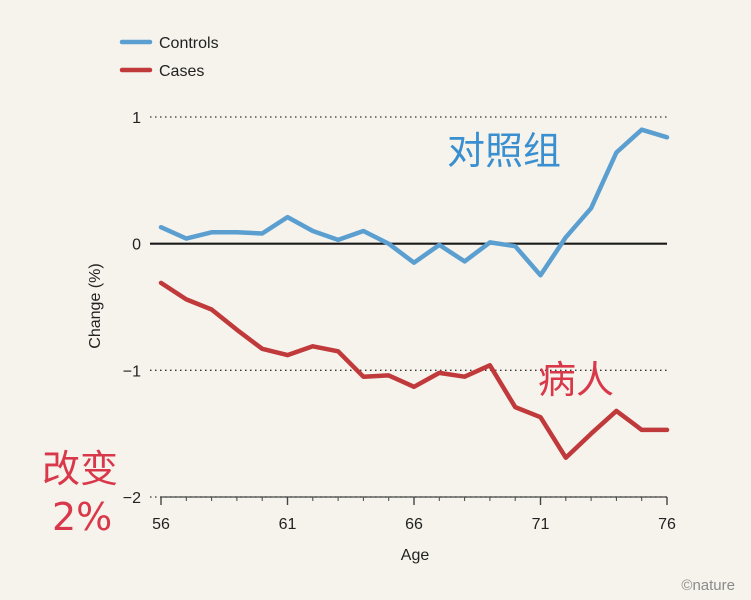  Describe the element at coordinates (667, 524) in the screenshot. I see `x-tick-label: 76` at that location.